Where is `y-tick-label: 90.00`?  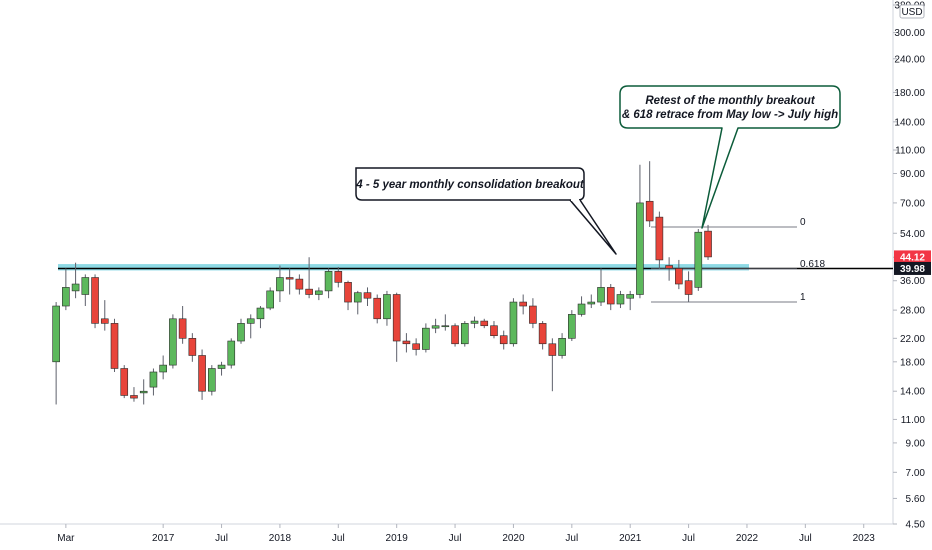 y-tick-label: 90.00 is located at coordinates (912, 174).